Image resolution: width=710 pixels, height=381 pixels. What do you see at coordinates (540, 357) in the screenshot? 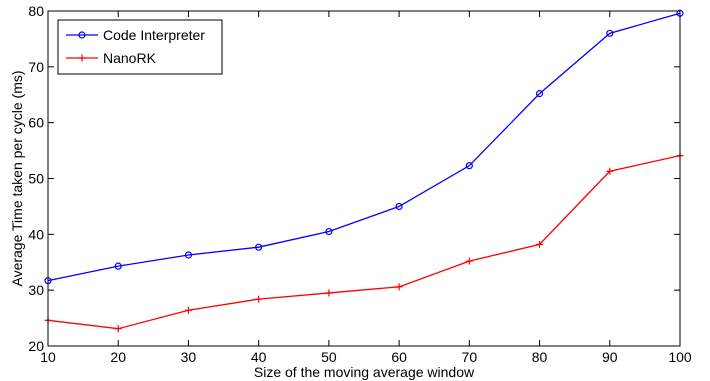
I see `x-tick-label: 80` at bounding box center [540, 357].